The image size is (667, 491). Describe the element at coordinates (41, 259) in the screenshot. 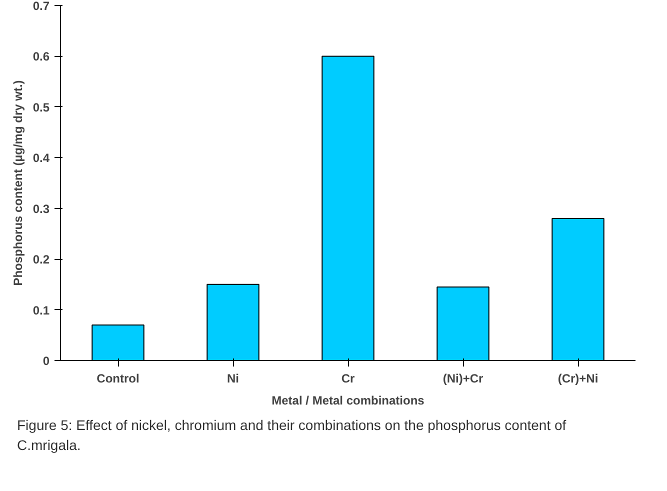

I see `y-tick-label: 0.2` at that location.